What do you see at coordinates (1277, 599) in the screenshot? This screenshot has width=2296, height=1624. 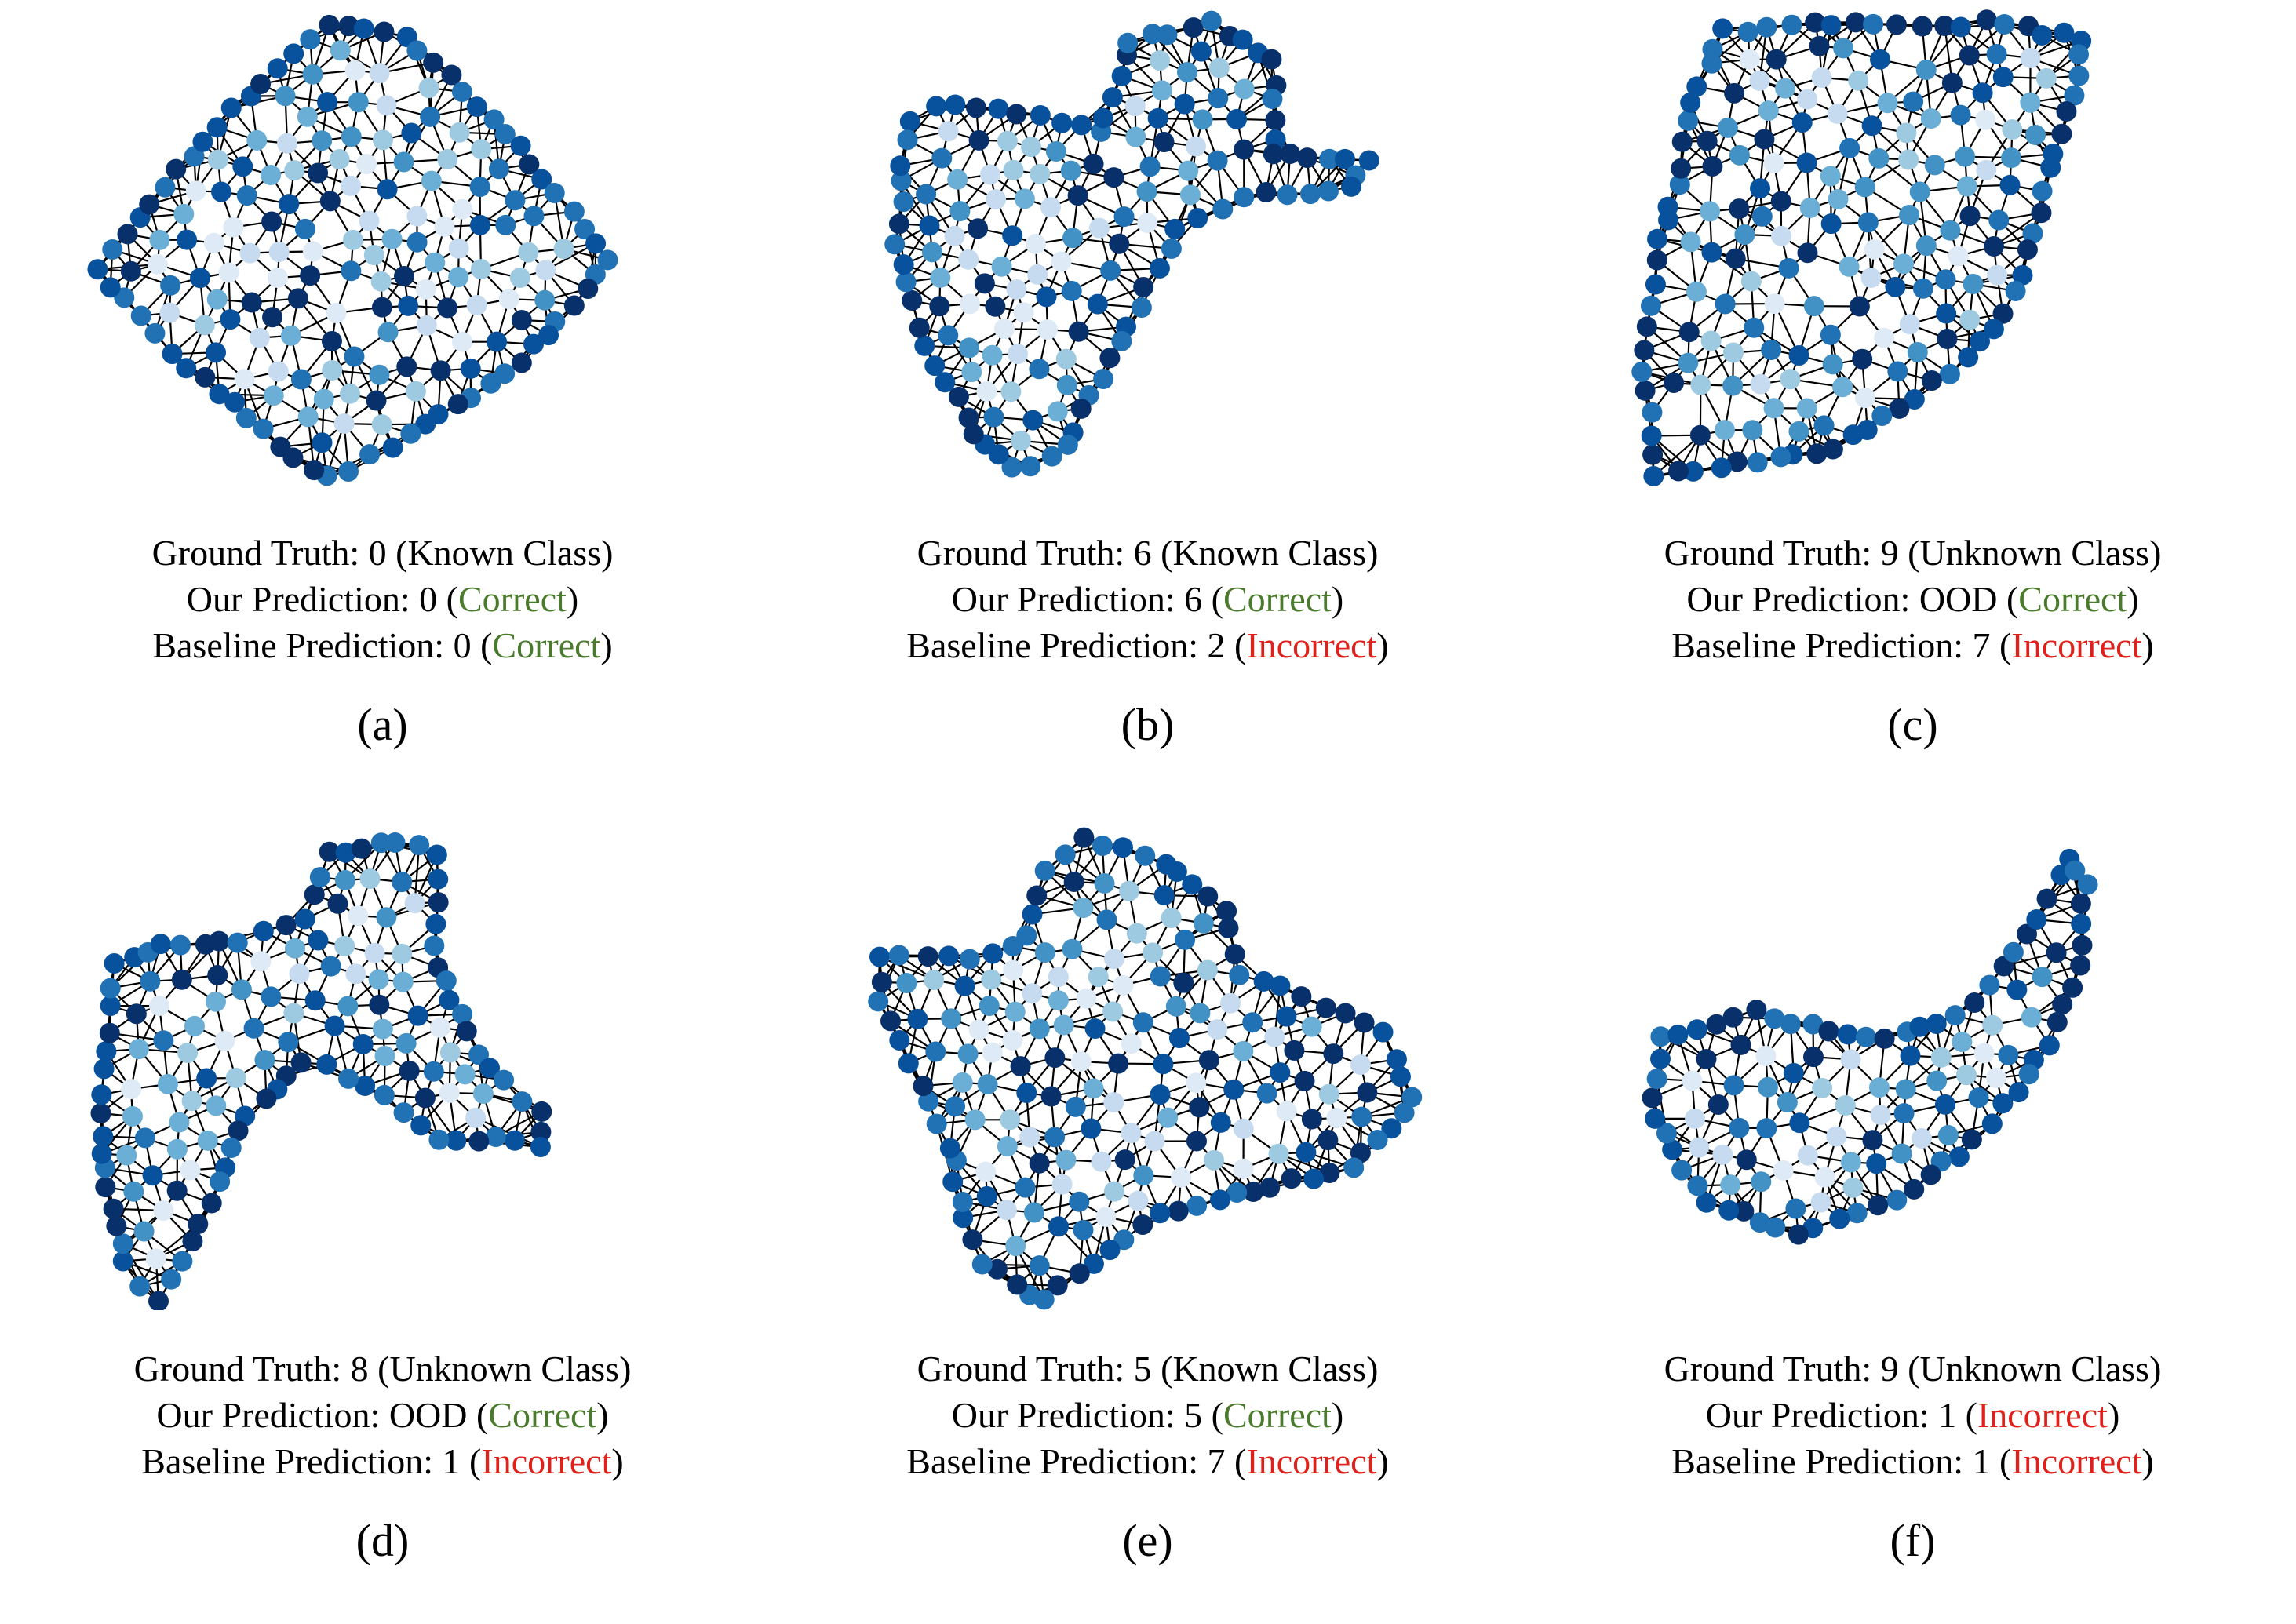 I see `our-prediction-status: Correct` at bounding box center [1277, 599].